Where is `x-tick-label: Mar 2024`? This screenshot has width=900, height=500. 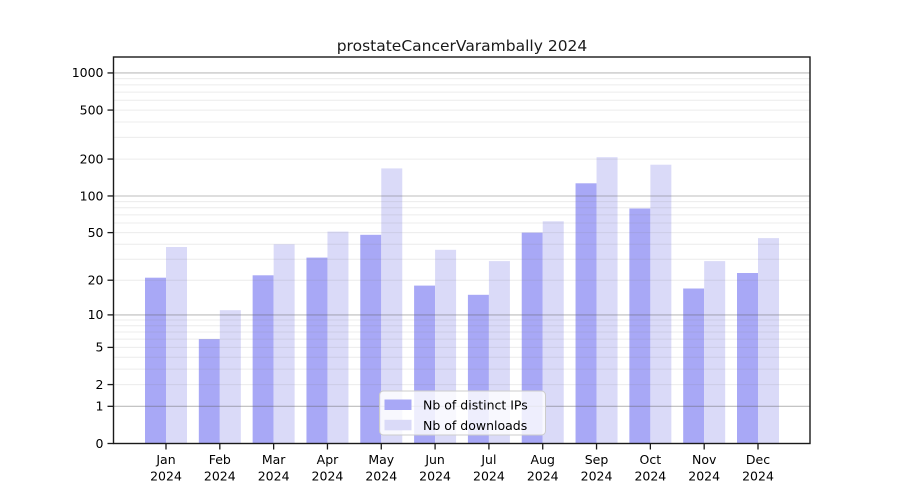 x-tick-label: Mar 2024 is located at coordinates (274, 468).